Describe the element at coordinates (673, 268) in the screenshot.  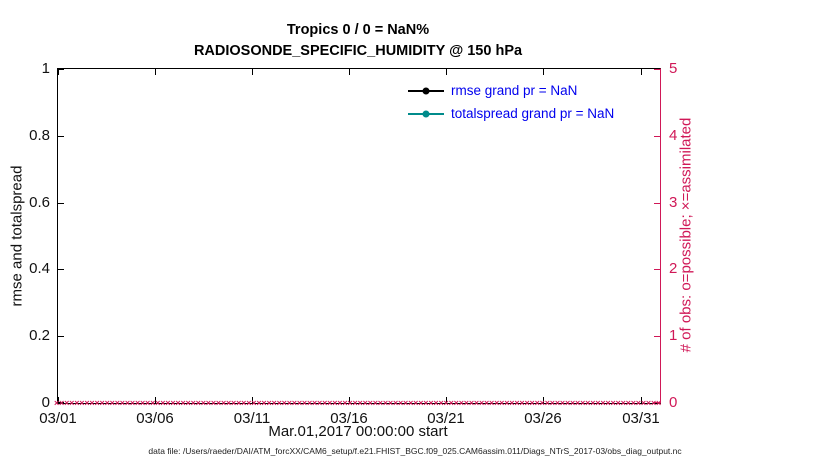
I see `y-right-tick-label: 2` at that location.